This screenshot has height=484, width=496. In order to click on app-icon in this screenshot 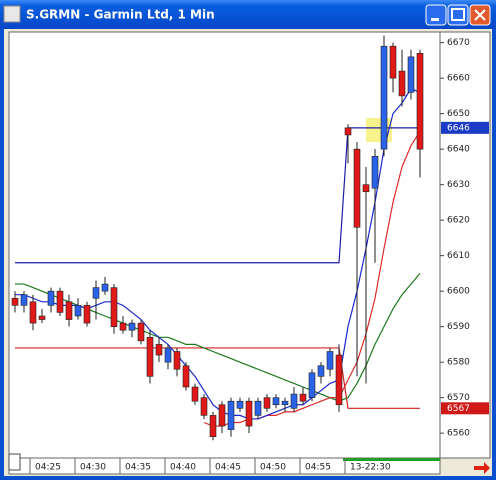, I will do `click(12, 14)`.